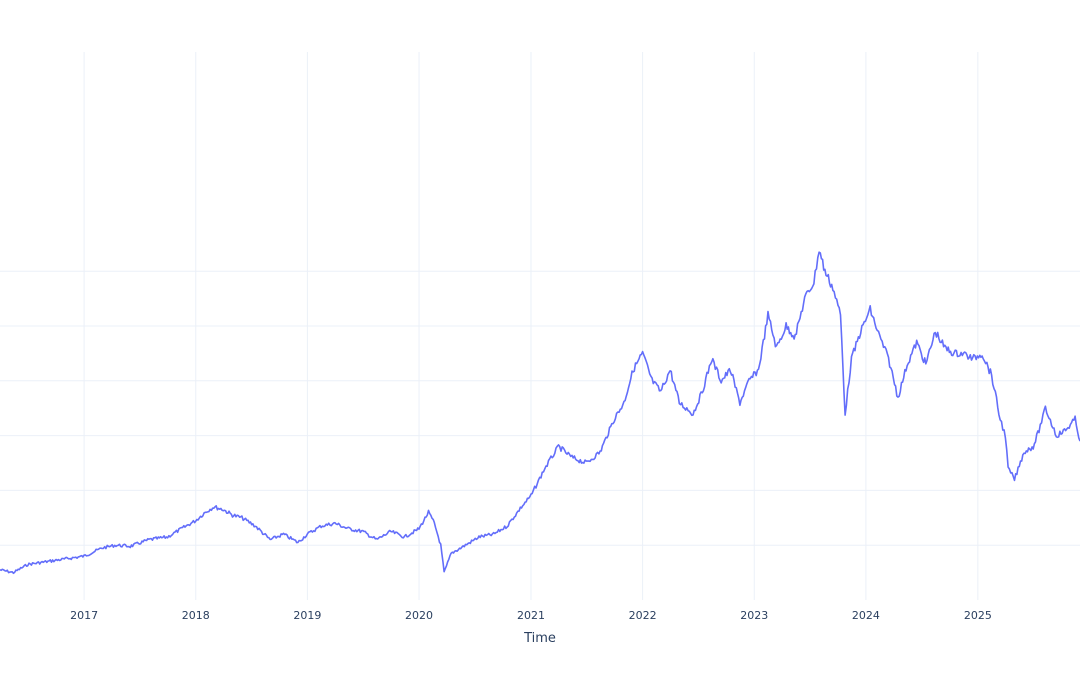 Image resolution: width=1080 pixels, height=675 pixels. What do you see at coordinates (866, 615) in the screenshot?
I see `x-tick-label: 2024` at bounding box center [866, 615].